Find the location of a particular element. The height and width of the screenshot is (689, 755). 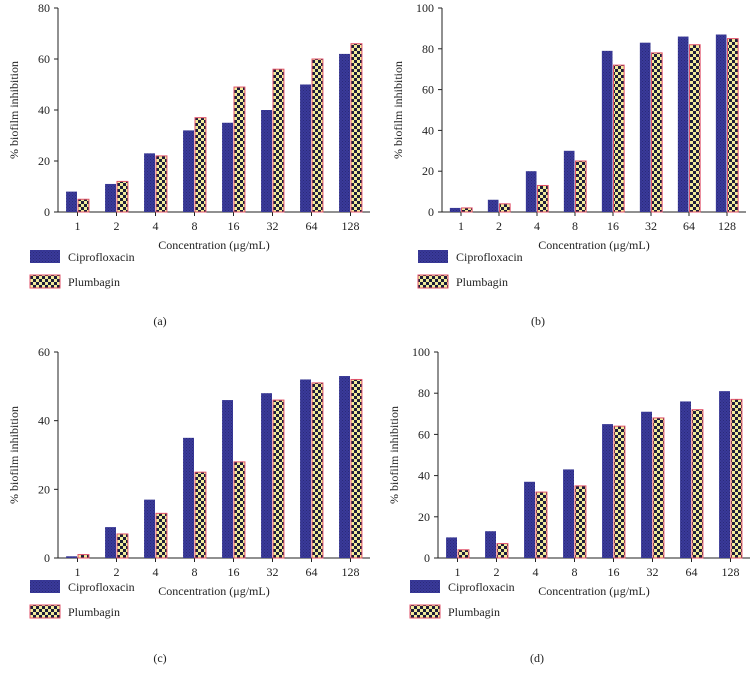

panel-caption: (a) is located at coordinates (159, 321).